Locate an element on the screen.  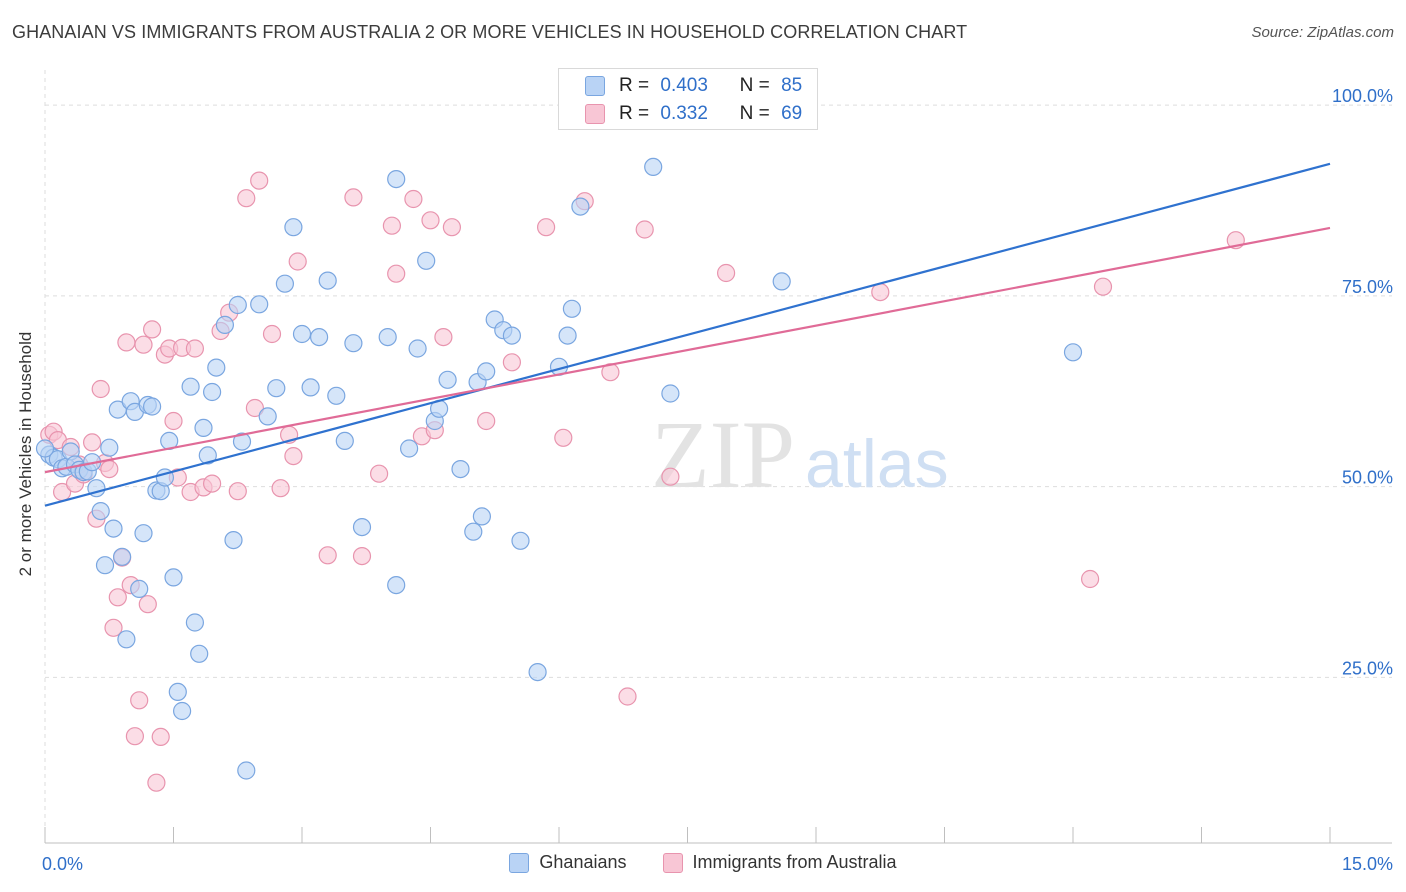
y-axis-label: 2 or more Vehicles in Household is located at coordinates (25, 454).